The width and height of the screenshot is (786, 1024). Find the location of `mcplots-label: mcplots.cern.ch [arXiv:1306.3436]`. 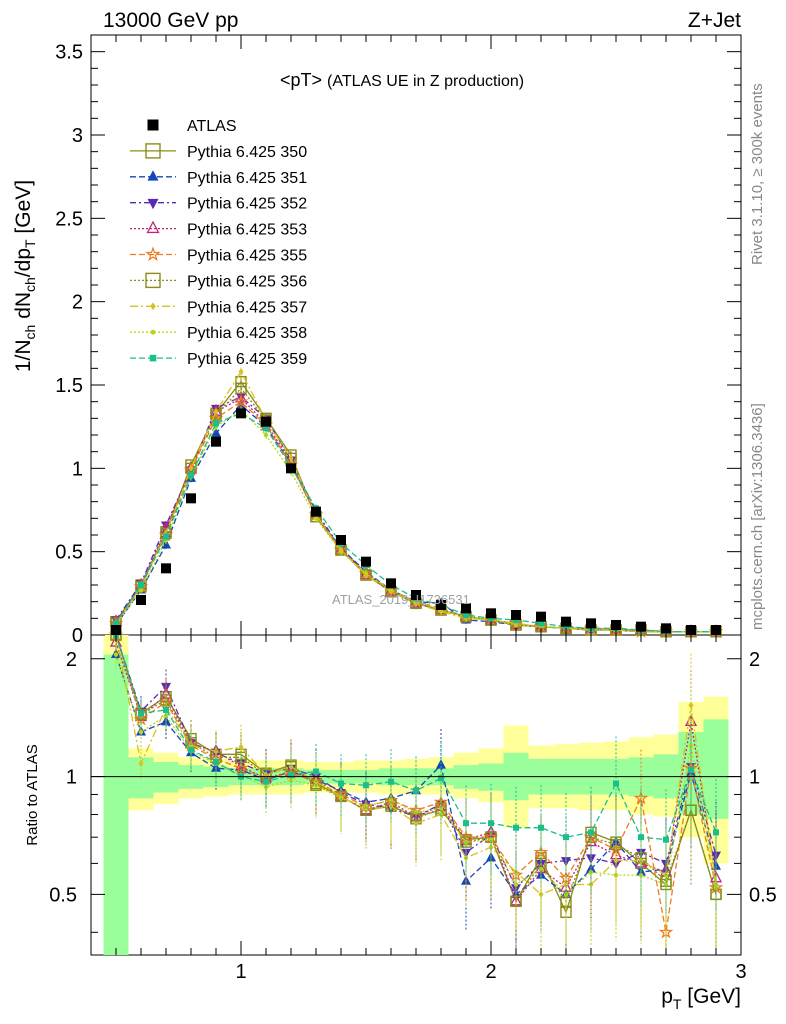

mcplots-label: mcplots.cern.ch [arXiv:1306.3436] is located at coordinates (757, 516).